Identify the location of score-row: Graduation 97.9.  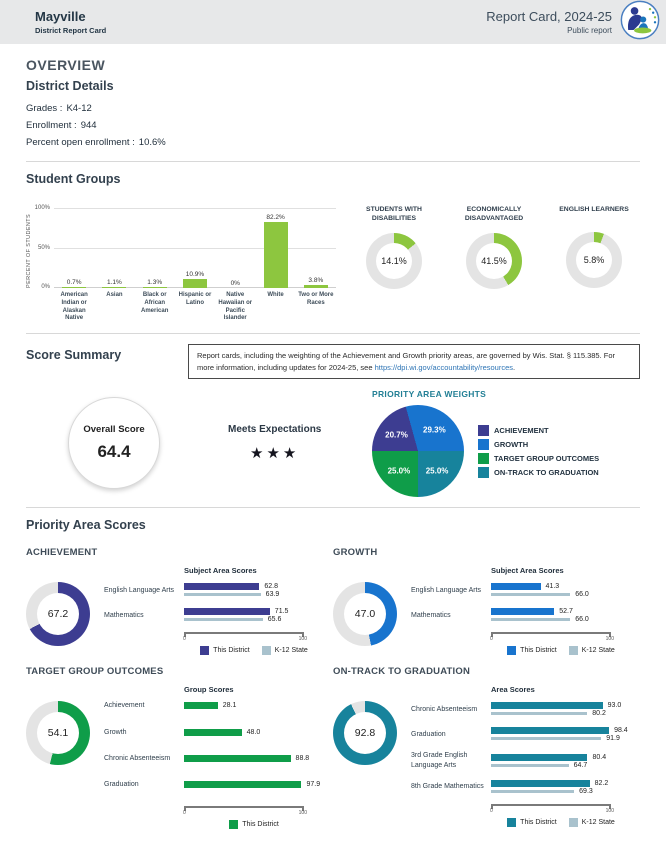
(214, 784).